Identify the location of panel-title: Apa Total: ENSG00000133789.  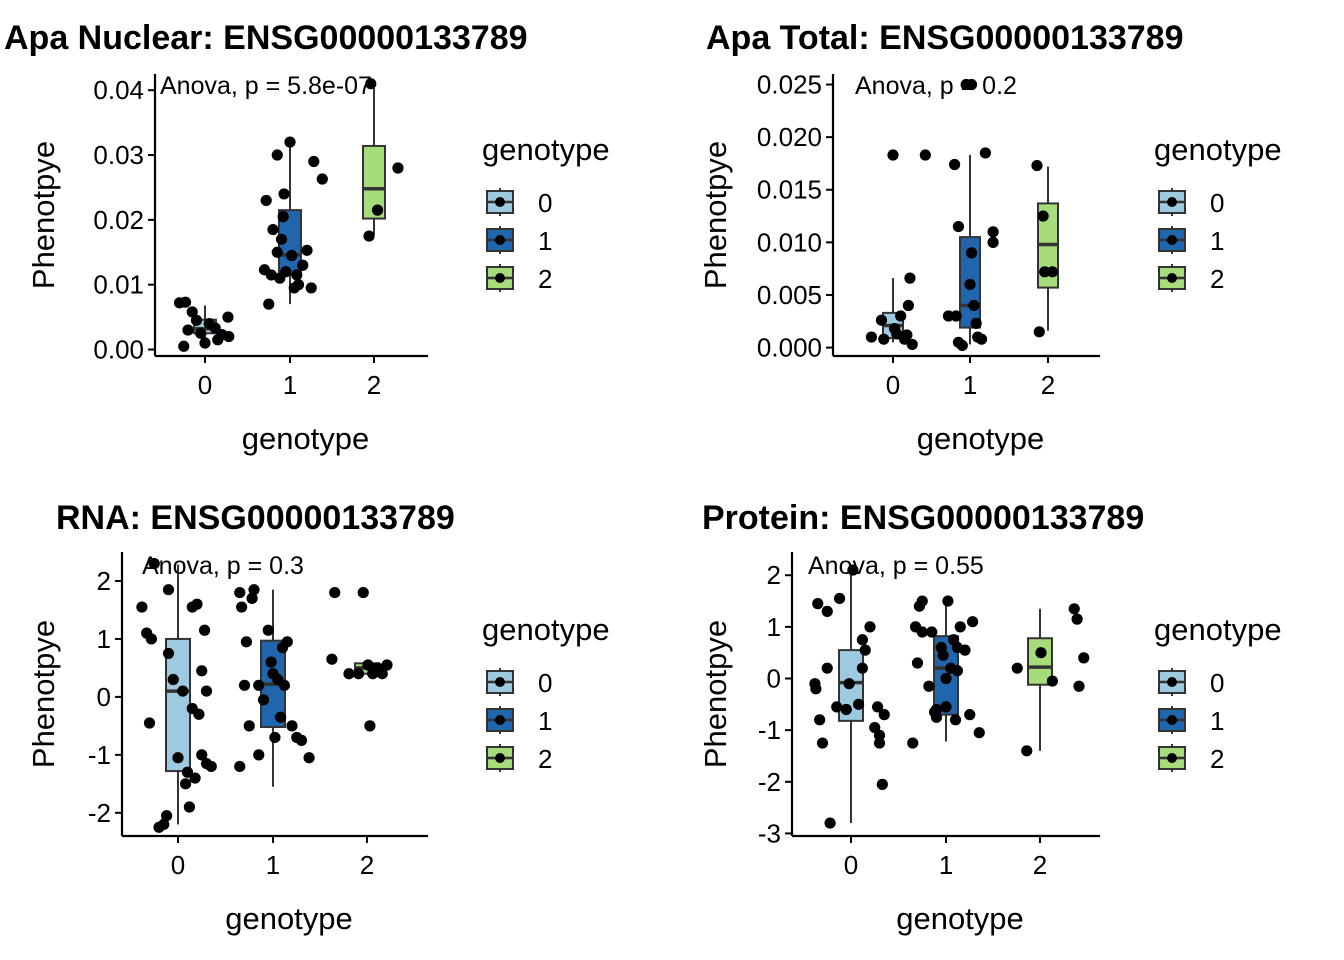
(945, 38).